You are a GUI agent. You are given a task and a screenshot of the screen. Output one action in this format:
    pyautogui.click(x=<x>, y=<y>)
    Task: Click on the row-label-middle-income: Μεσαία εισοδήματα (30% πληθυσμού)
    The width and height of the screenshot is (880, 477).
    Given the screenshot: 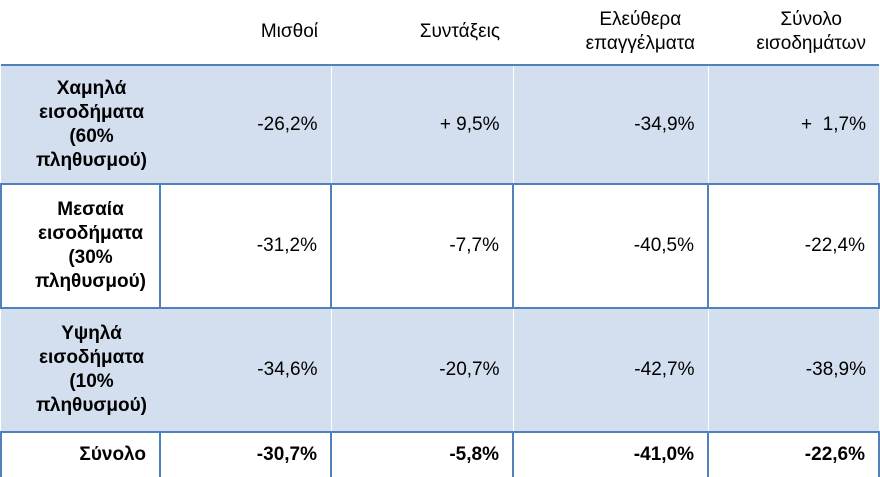 What is the action you would take?
    pyautogui.click(x=80, y=246)
    